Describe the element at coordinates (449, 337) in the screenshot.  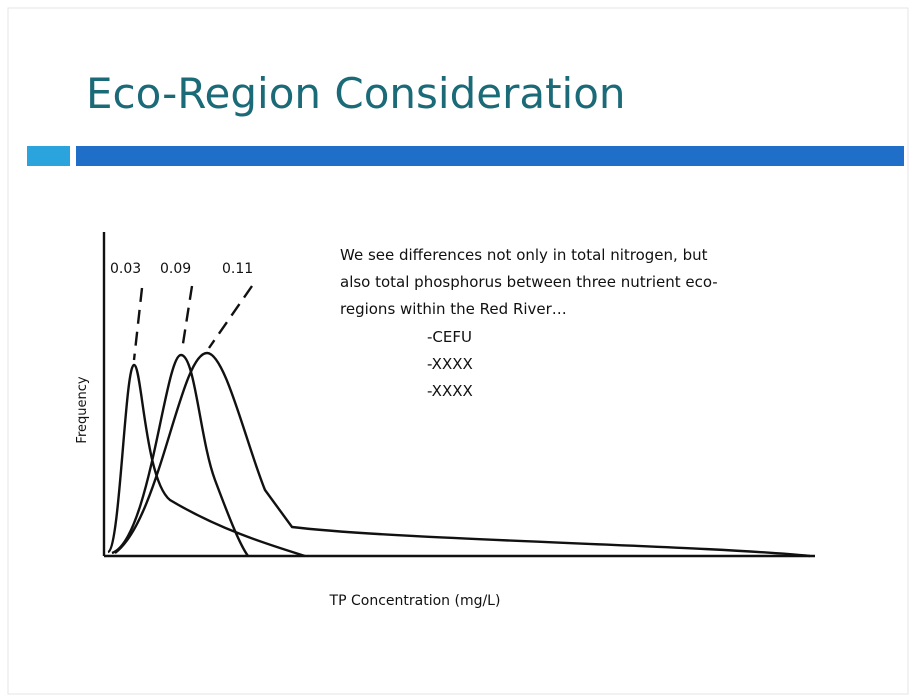
I see `list-item: -CEFU` at that location.